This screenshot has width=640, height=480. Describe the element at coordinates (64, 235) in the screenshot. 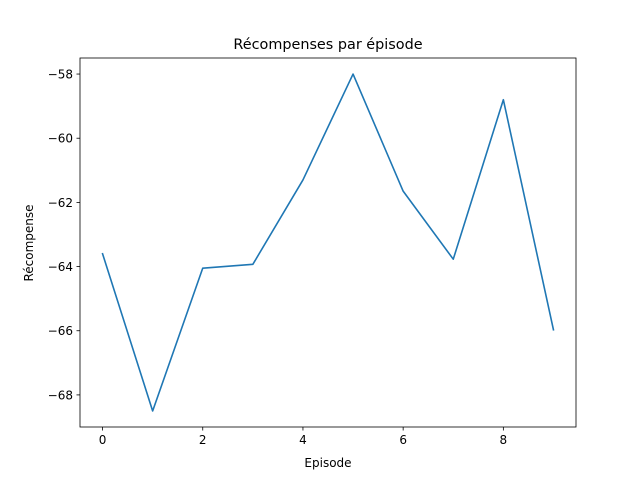

I see `y-axis: −68 −66 −64 −62 −60 −58` at that location.